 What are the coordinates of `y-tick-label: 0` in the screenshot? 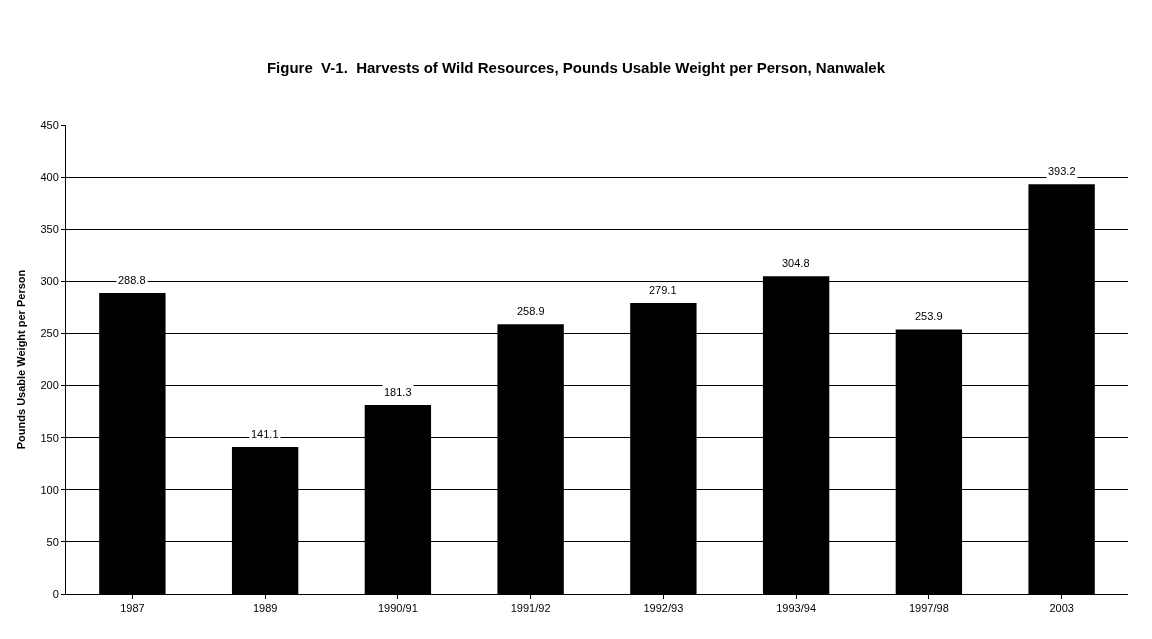 It's located at (55, 593).